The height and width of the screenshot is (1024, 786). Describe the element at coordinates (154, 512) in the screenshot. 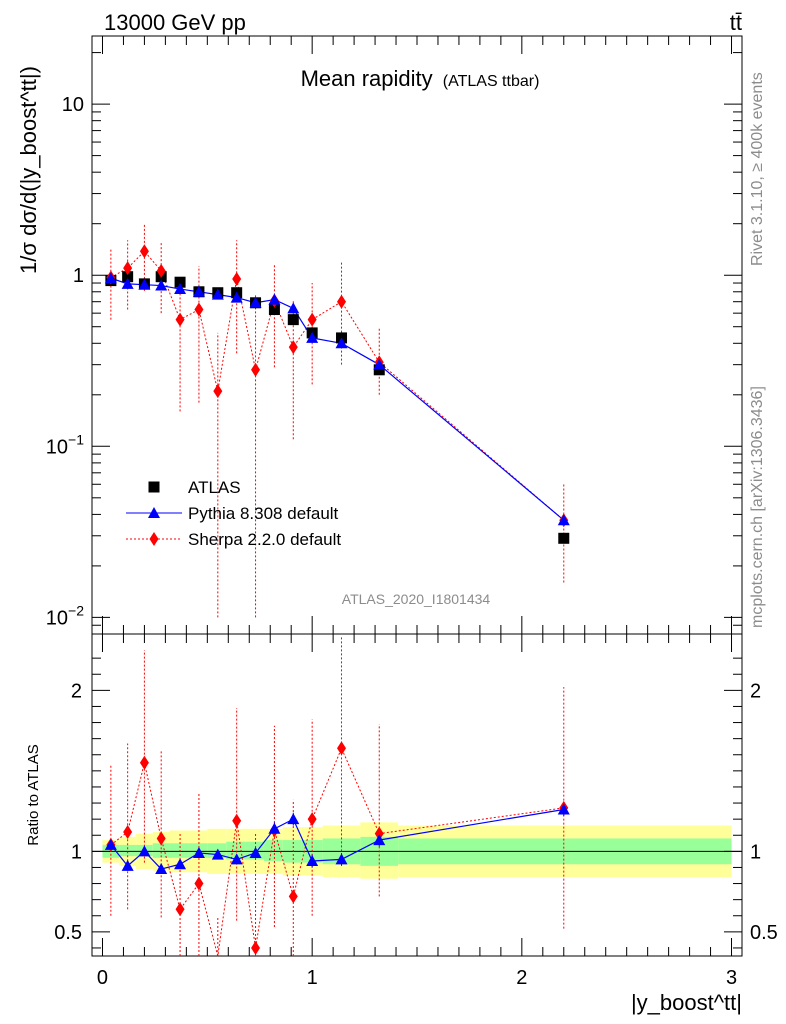

I see `legend-pythia-marker` at that location.